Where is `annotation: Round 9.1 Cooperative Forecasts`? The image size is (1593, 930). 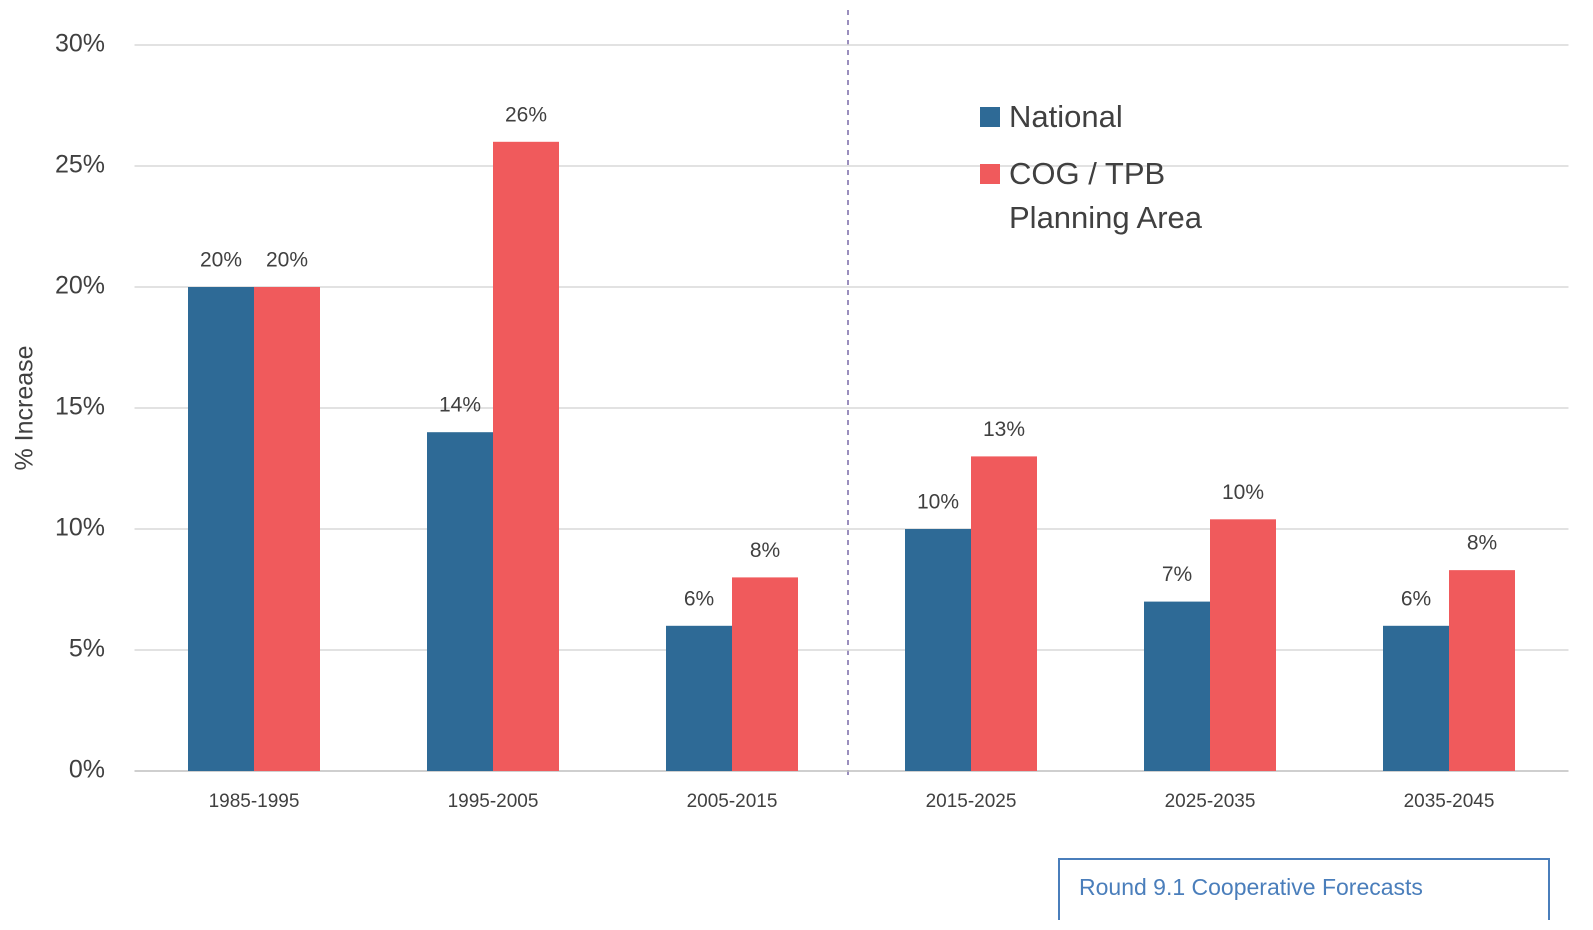 annotation: Round 9.1 Cooperative Forecasts is located at coordinates (1304, 889).